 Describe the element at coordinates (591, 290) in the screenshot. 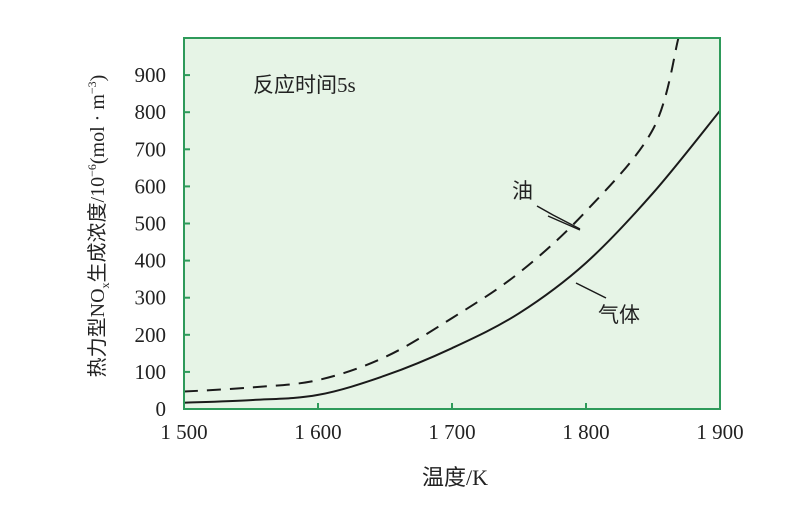

I see `leader-line-gas` at that location.